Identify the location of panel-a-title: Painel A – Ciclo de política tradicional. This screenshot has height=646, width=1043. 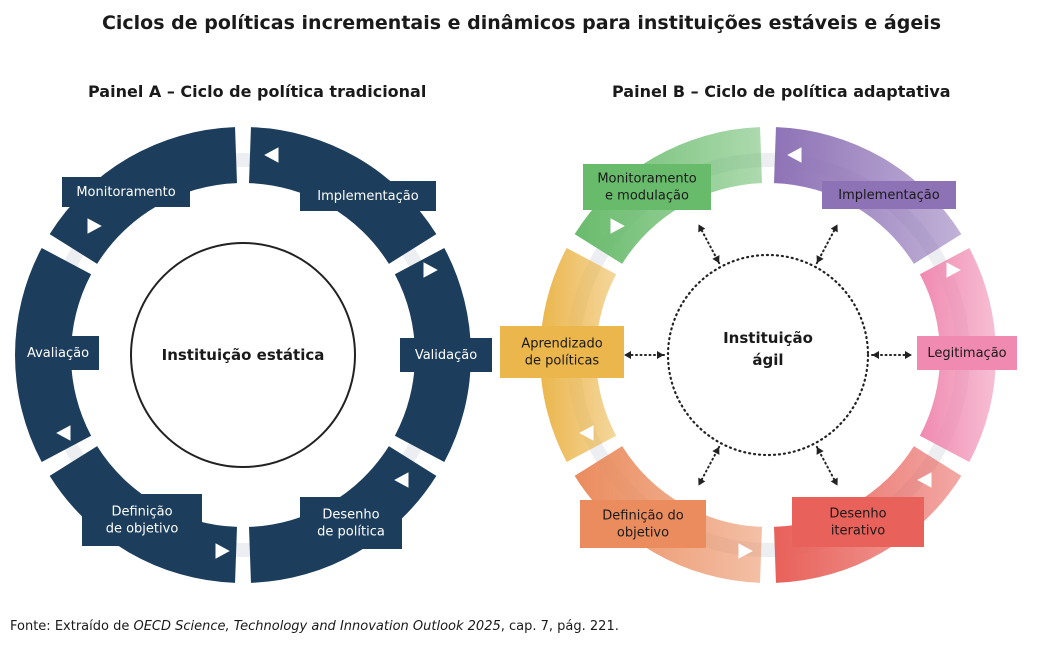
(257, 91).